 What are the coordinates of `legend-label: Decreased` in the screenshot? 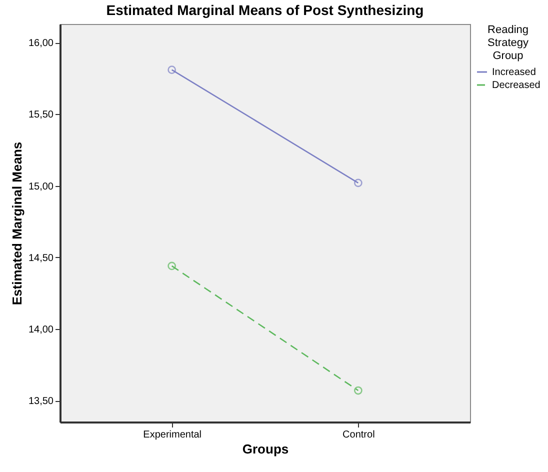 It's located at (516, 85).